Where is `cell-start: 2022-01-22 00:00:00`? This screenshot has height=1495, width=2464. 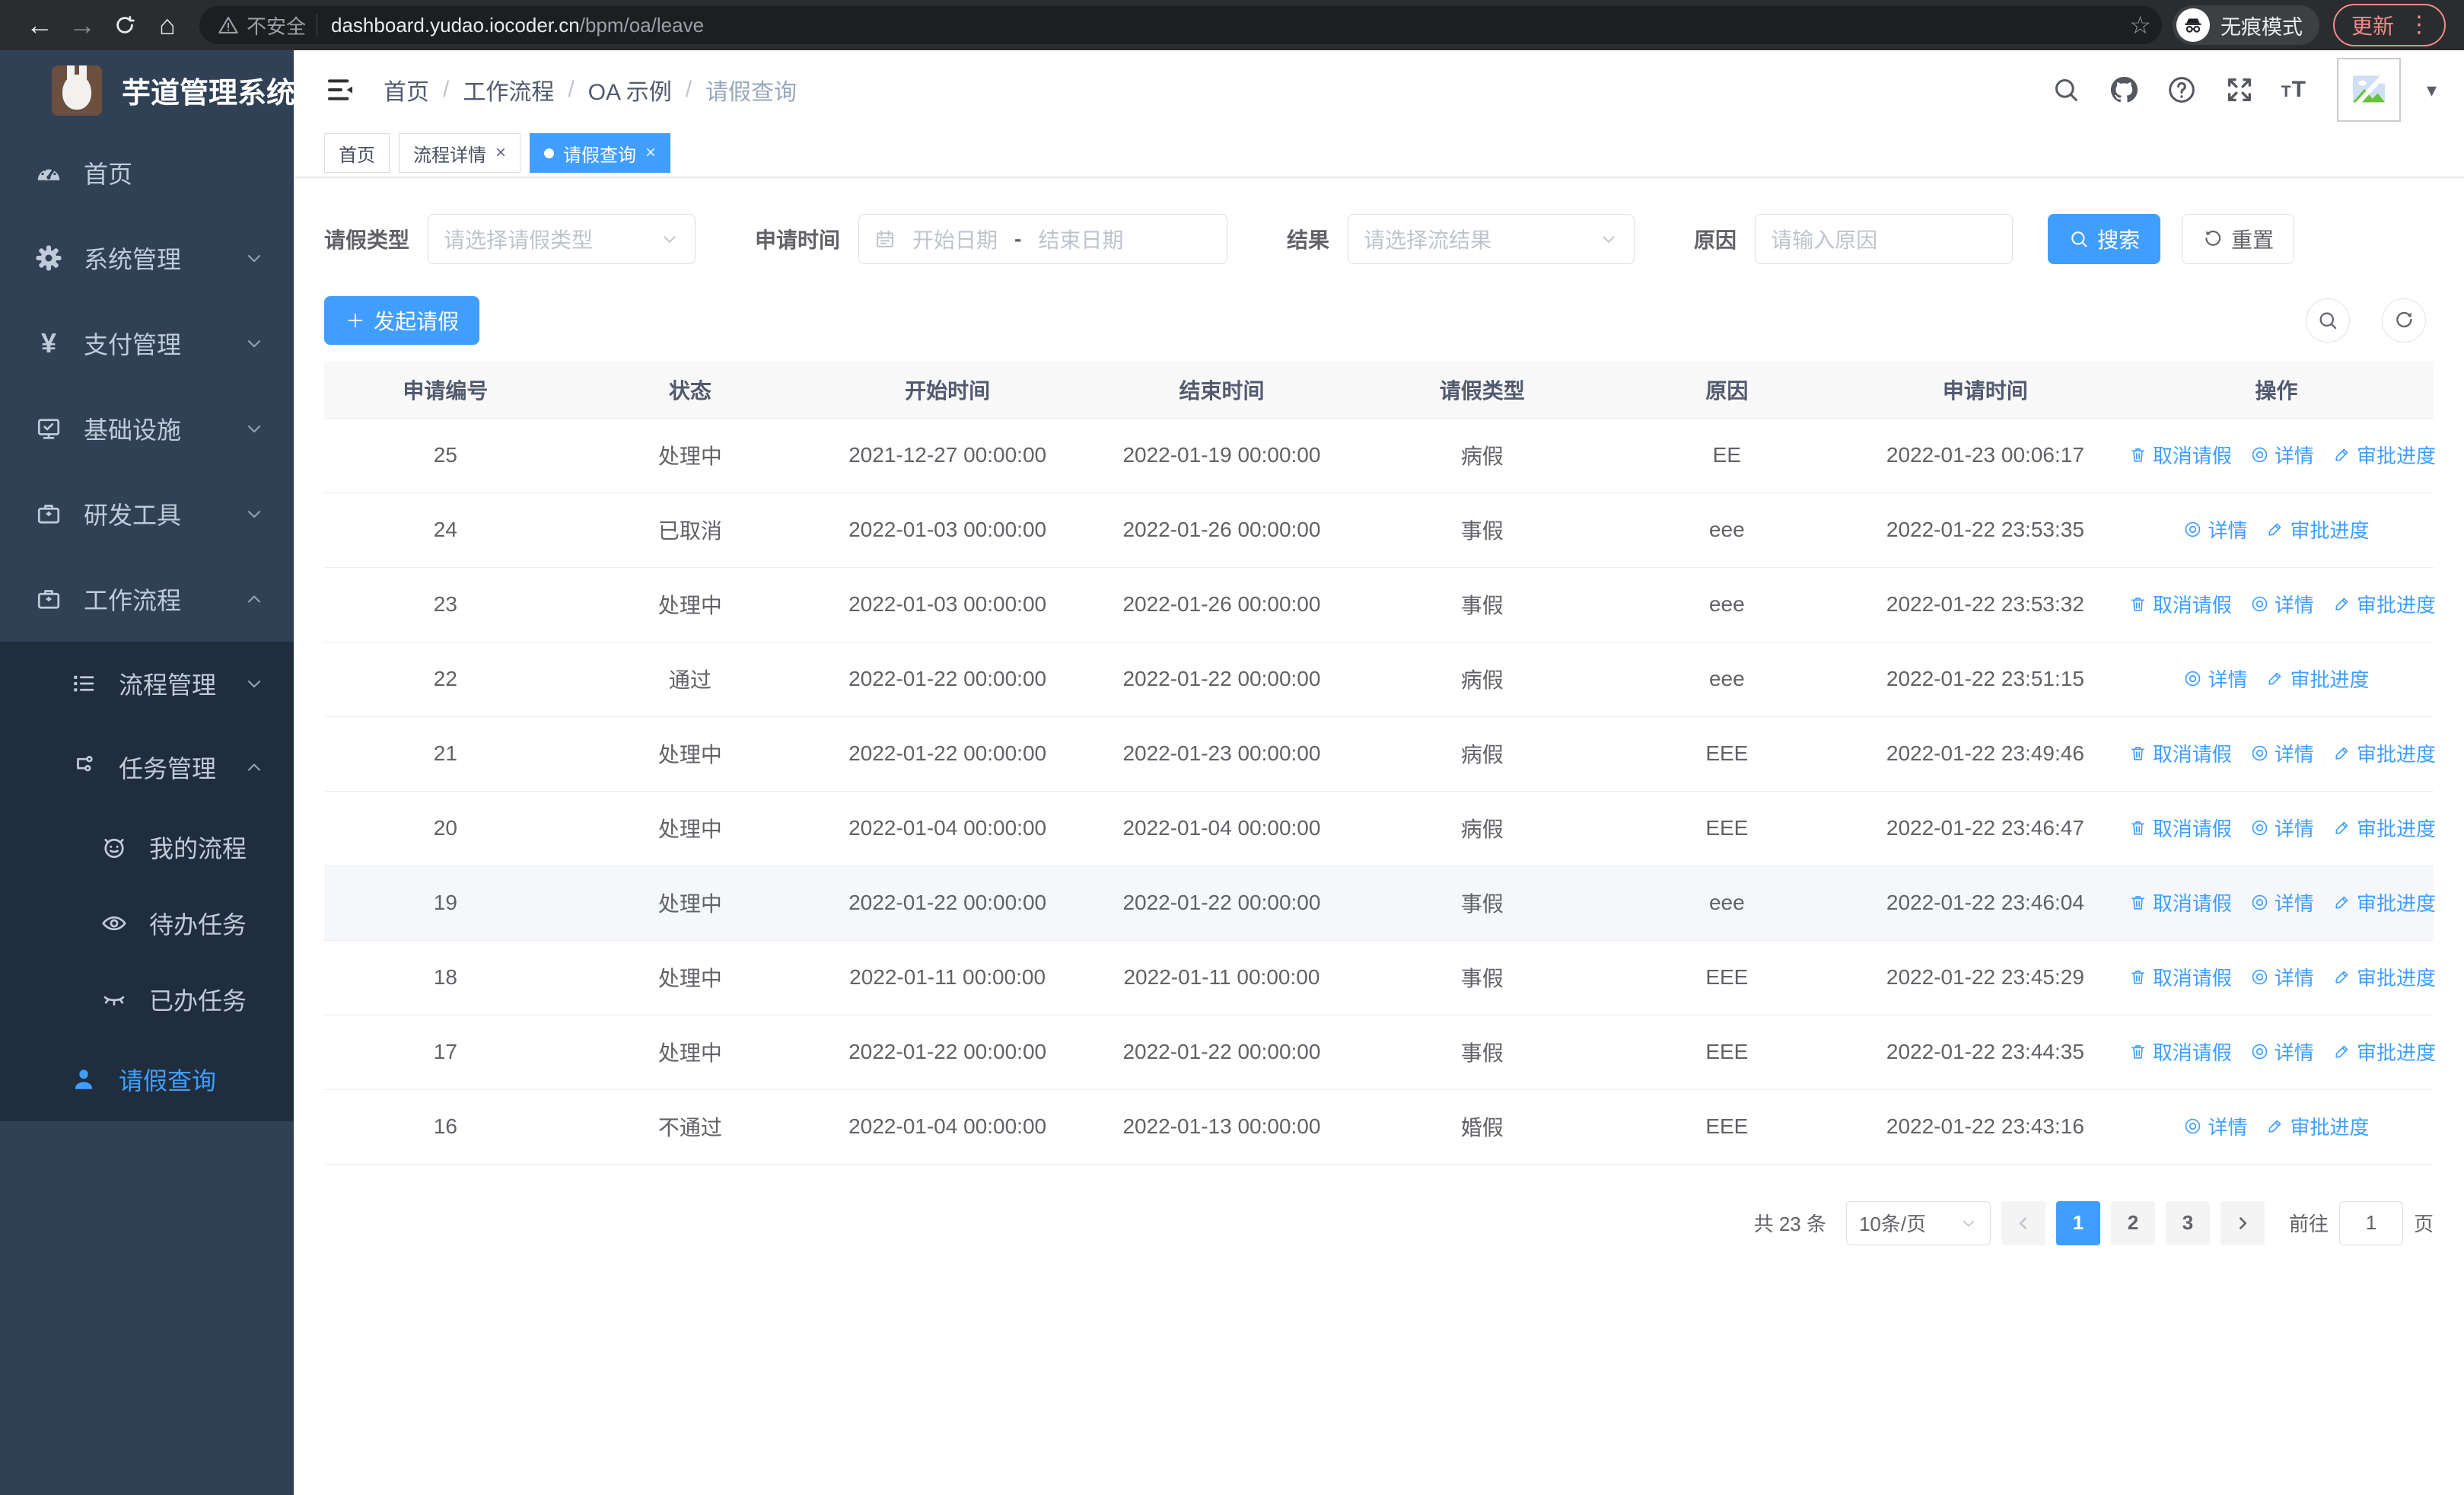 cell-start: 2022-01-22 00:00:00 is located at coordinates (947, 1052).